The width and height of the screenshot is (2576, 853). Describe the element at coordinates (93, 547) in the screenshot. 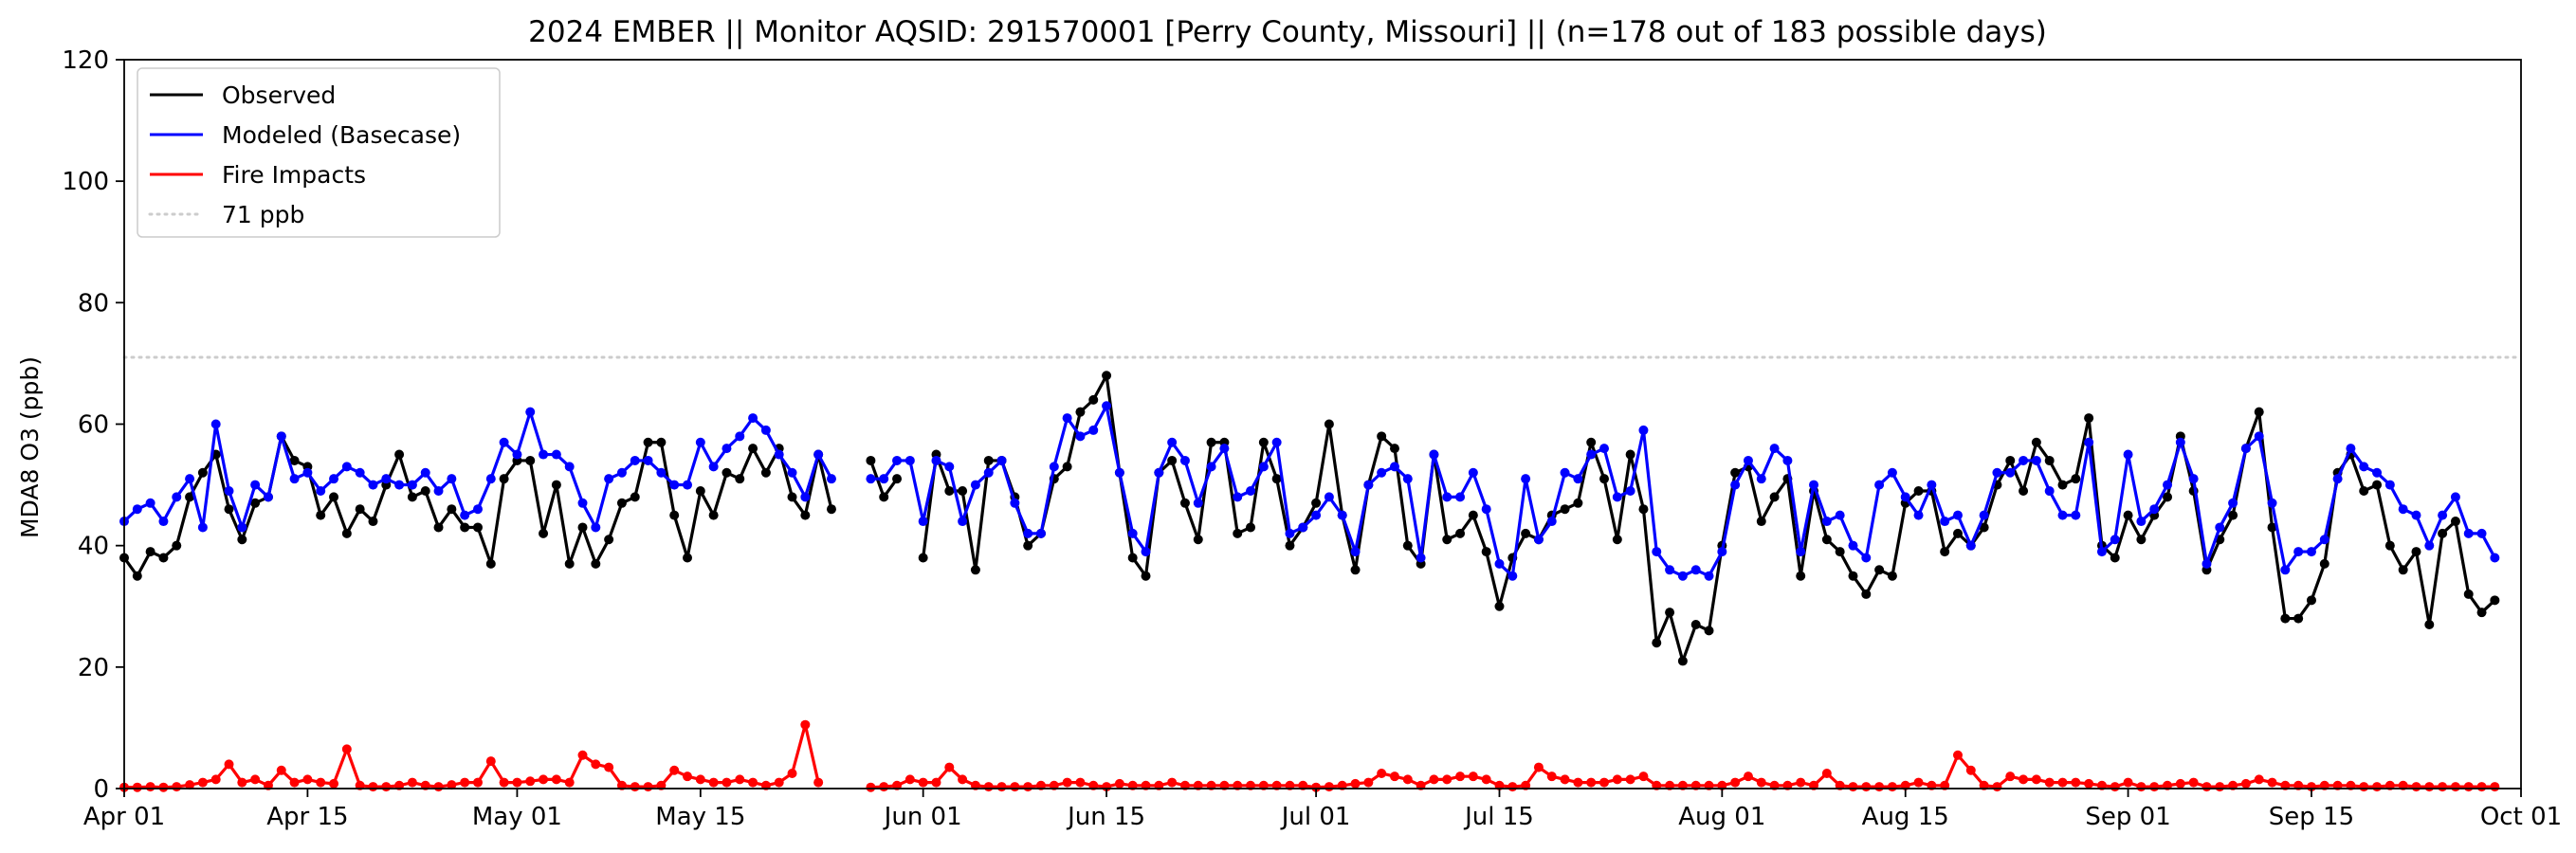

I see `y-tick-label: 40` at that location.